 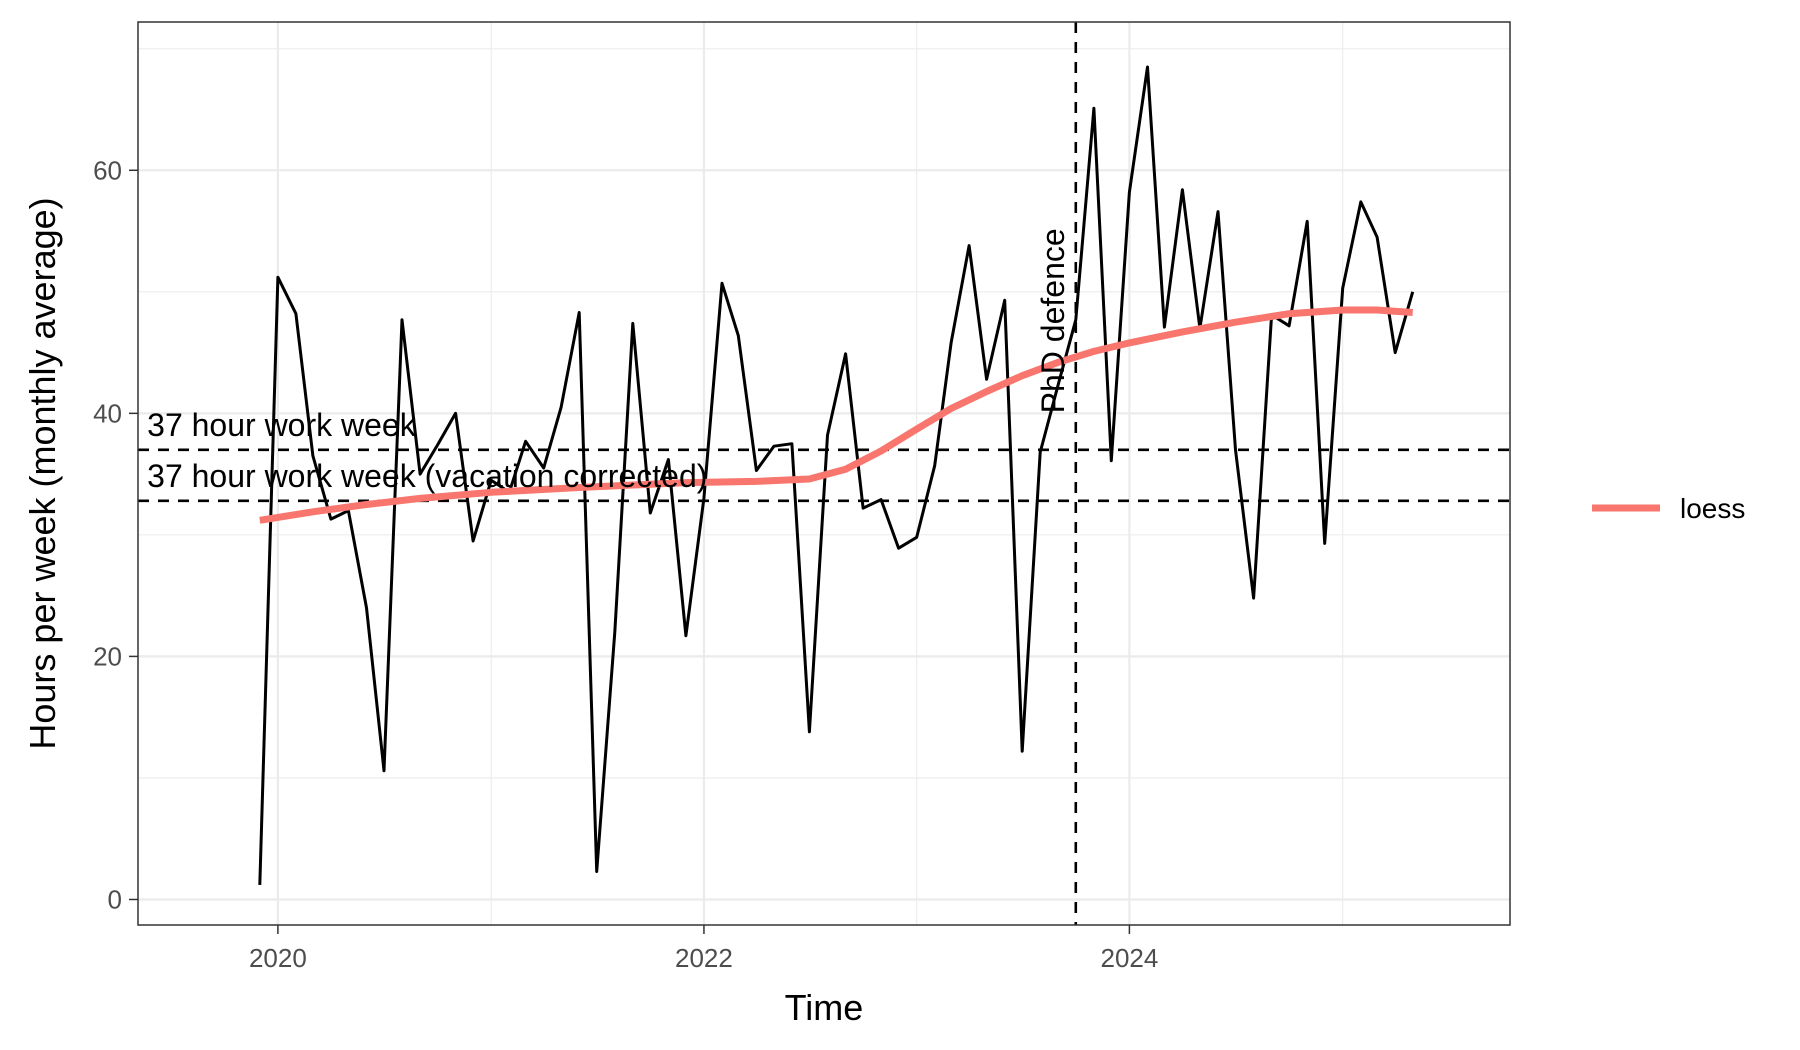 What do you see at coordinates (1053, 320) in the screenshot?
I see `vline-label: PhD defence` at bounding box center [1053, 320].